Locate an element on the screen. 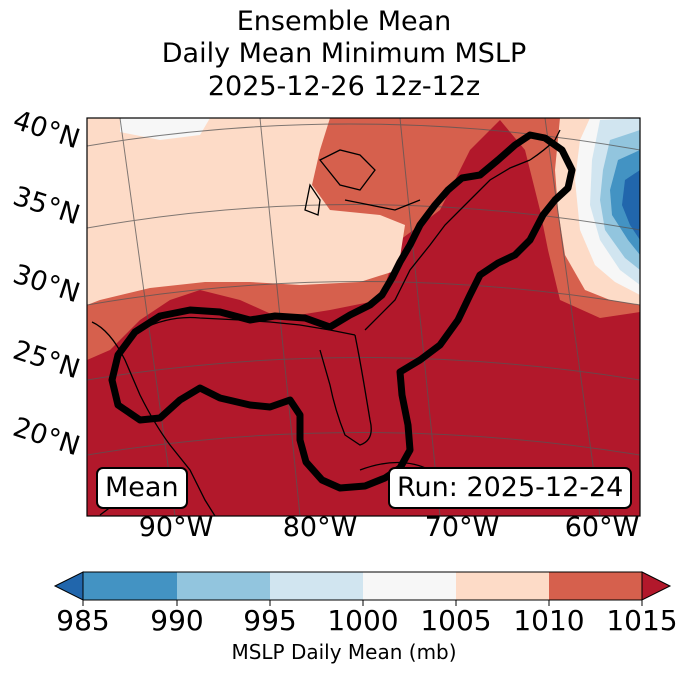 This screenshot has height=674, width=688. colorbar-tick-label: 995 is located at coordinates (270, 620).